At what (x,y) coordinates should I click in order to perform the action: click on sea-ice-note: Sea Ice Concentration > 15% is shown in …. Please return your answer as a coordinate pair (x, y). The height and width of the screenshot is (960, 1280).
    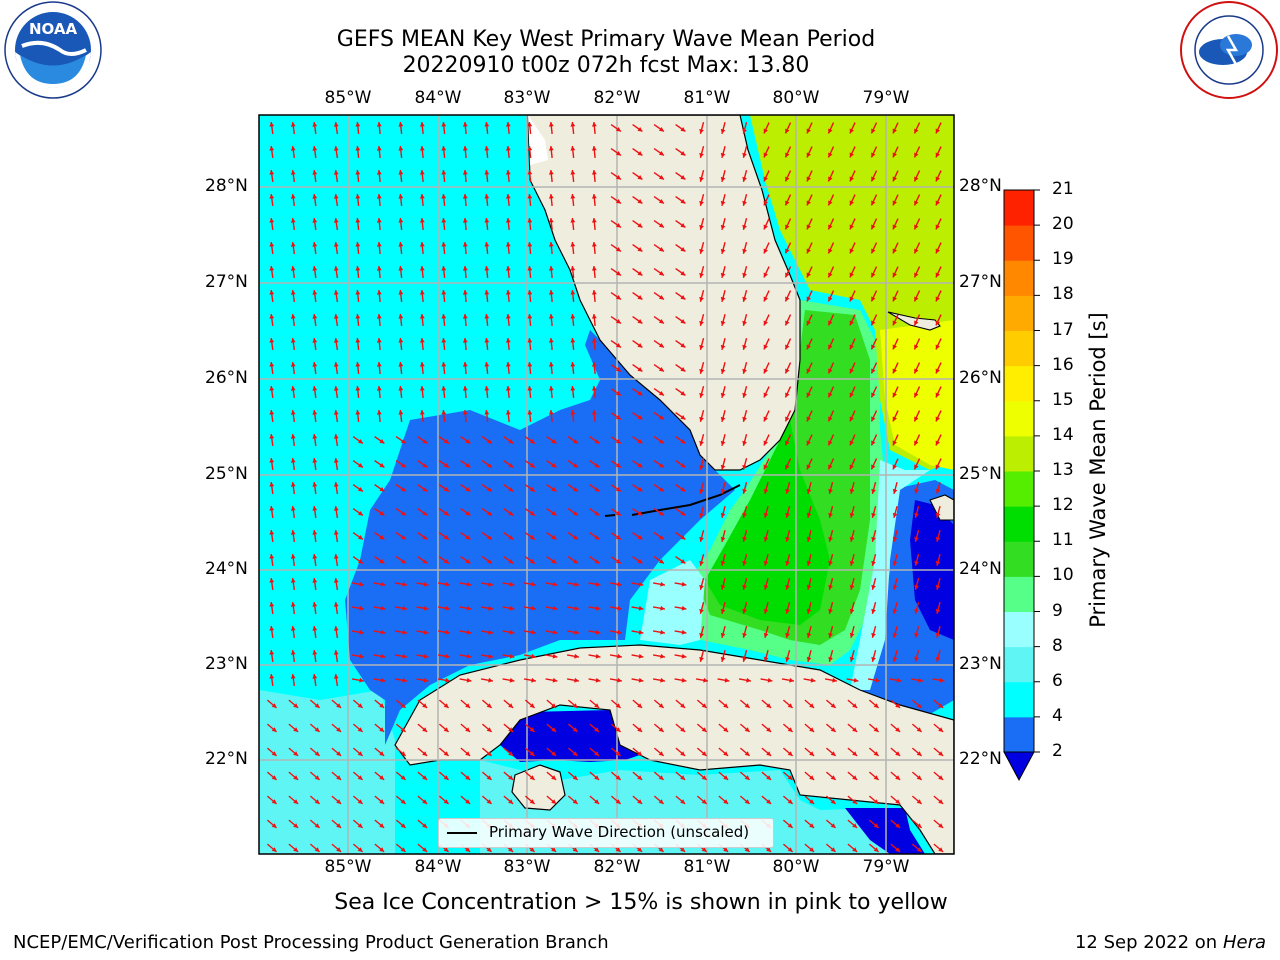
    Looking at the image, I should click on (641, 902).